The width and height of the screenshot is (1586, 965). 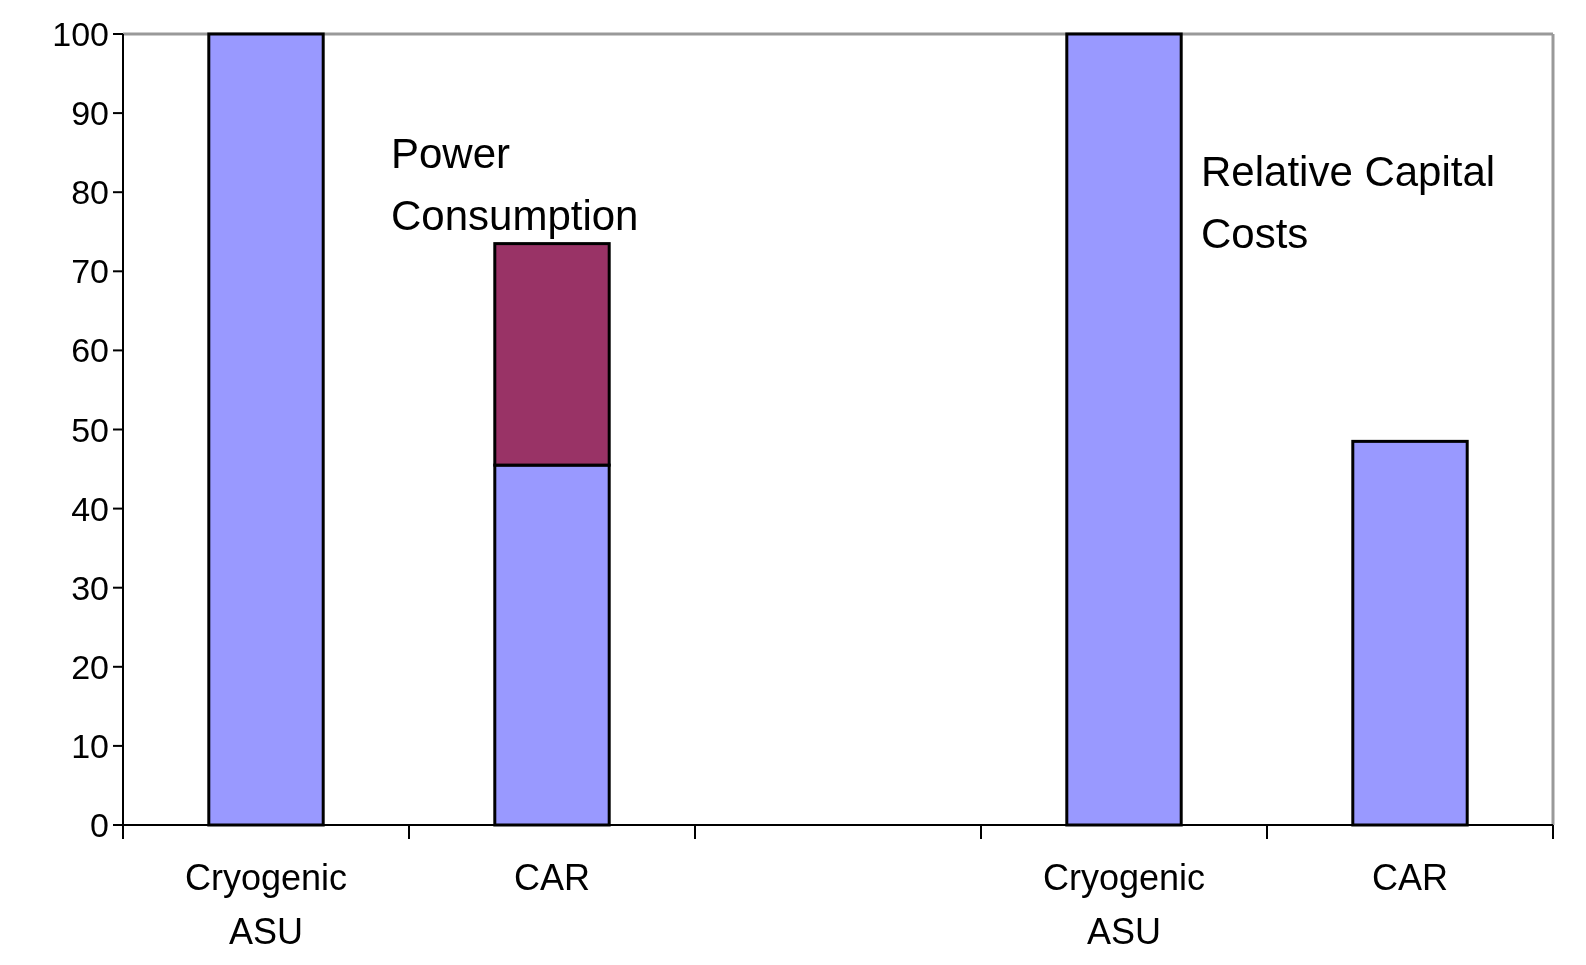 What do you see at coordinates (1348, 202) in the screenshot?
I see `annotation: Relative Capital Costs` at bounding box center [1348, 202].